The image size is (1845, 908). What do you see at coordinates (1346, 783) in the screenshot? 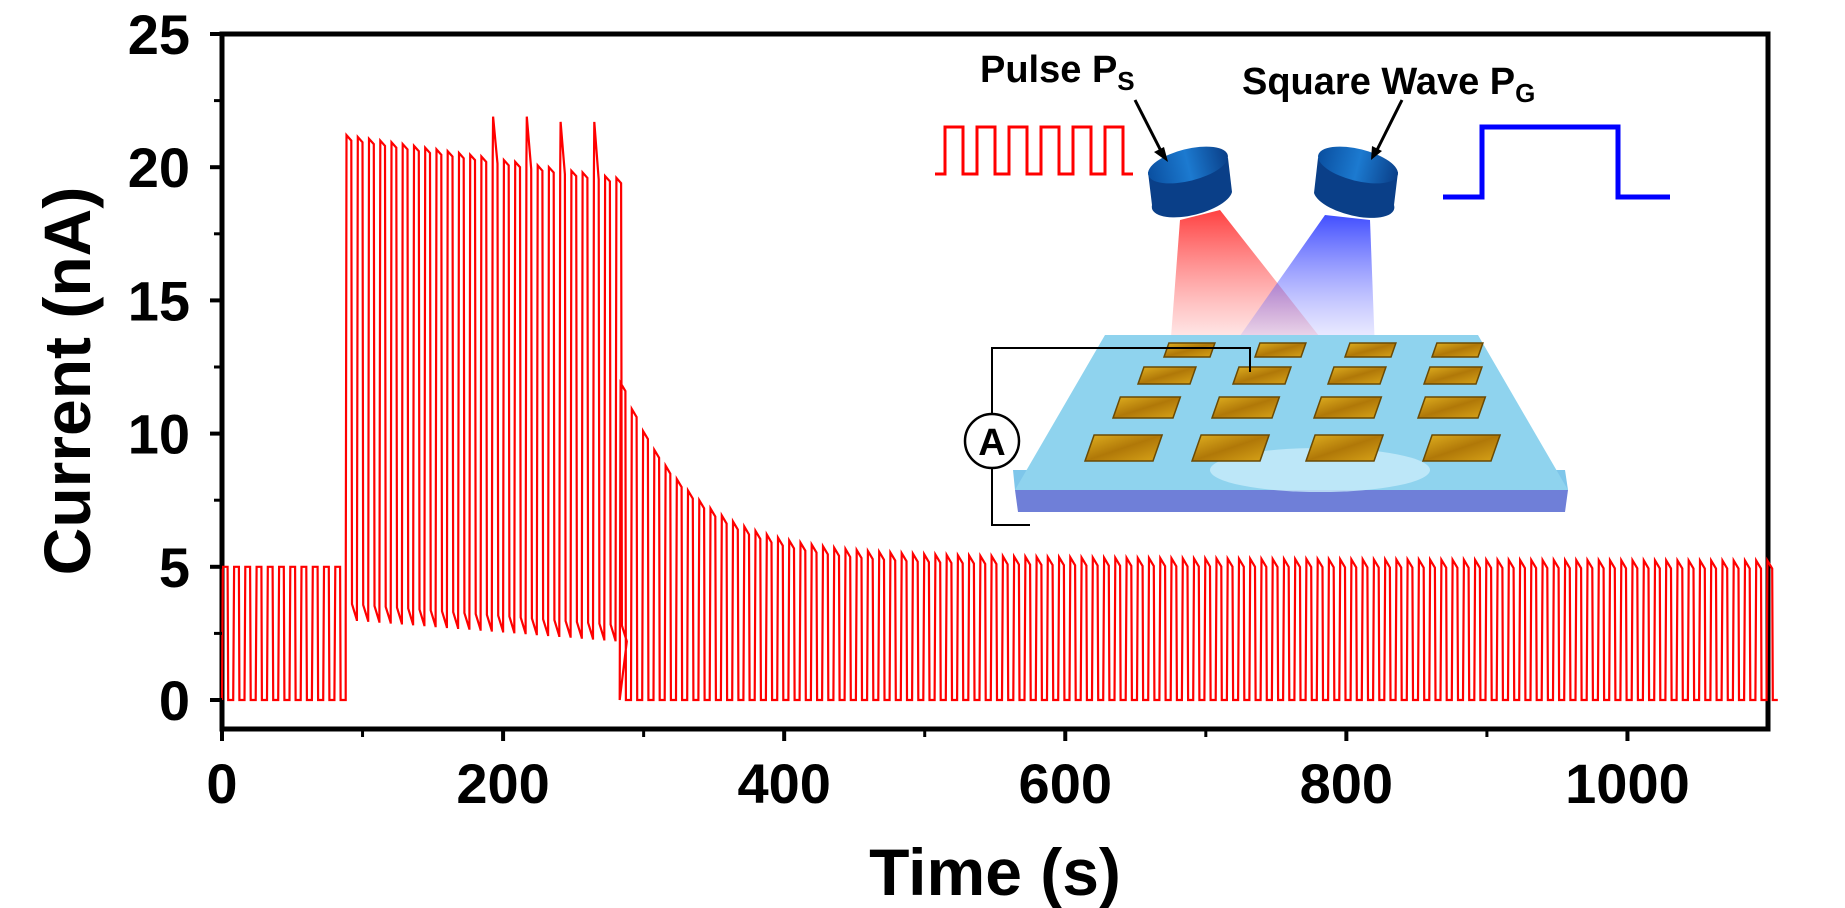
I see `x-tick-label: 800` at bounding box center [1346, 783].